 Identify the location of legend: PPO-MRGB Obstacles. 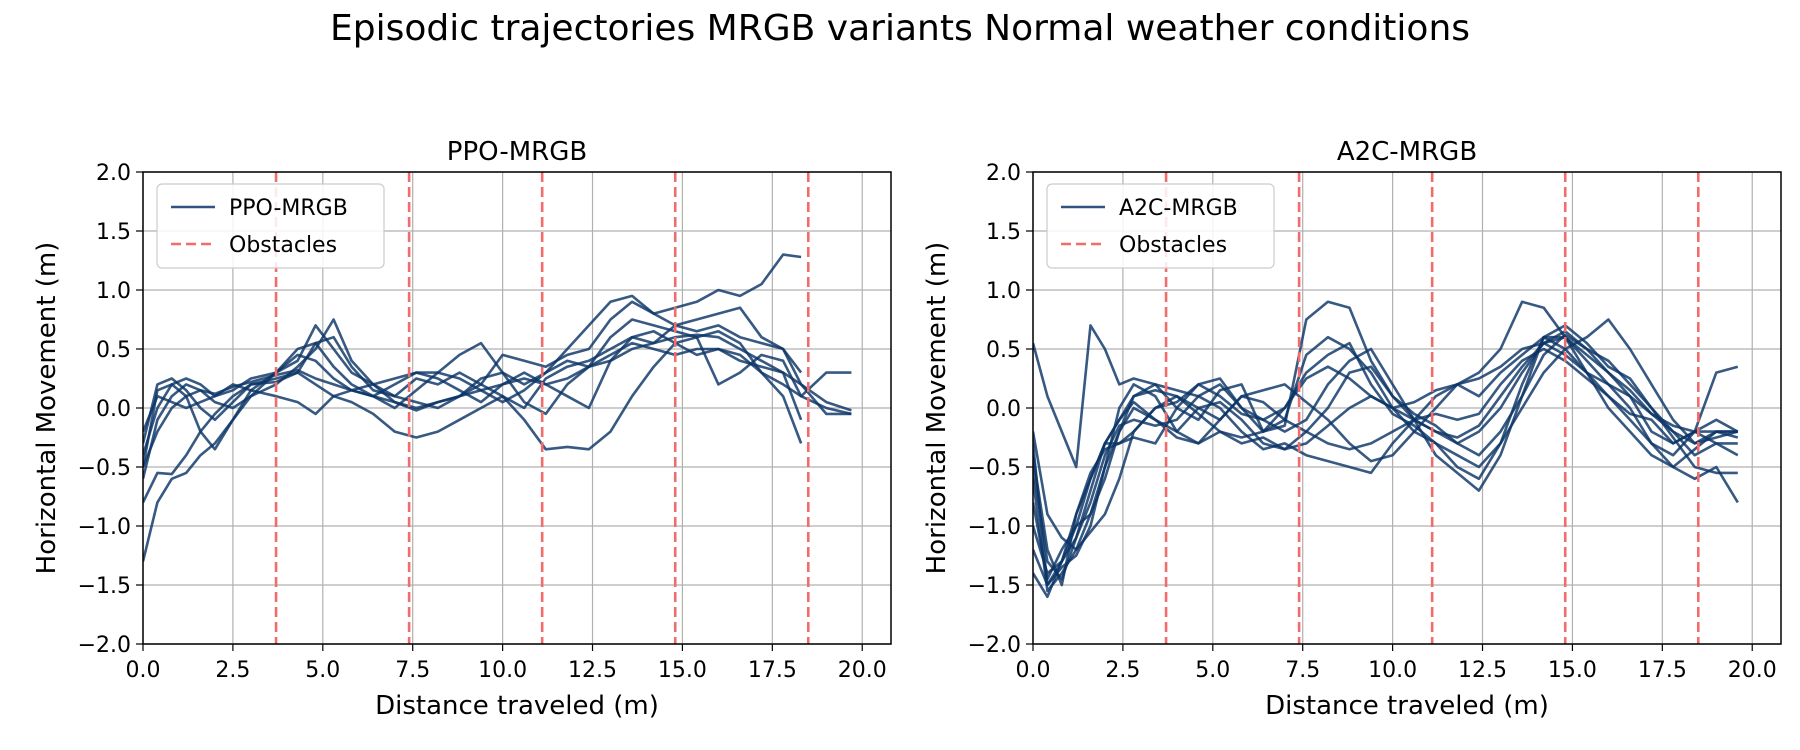
(270, 226).